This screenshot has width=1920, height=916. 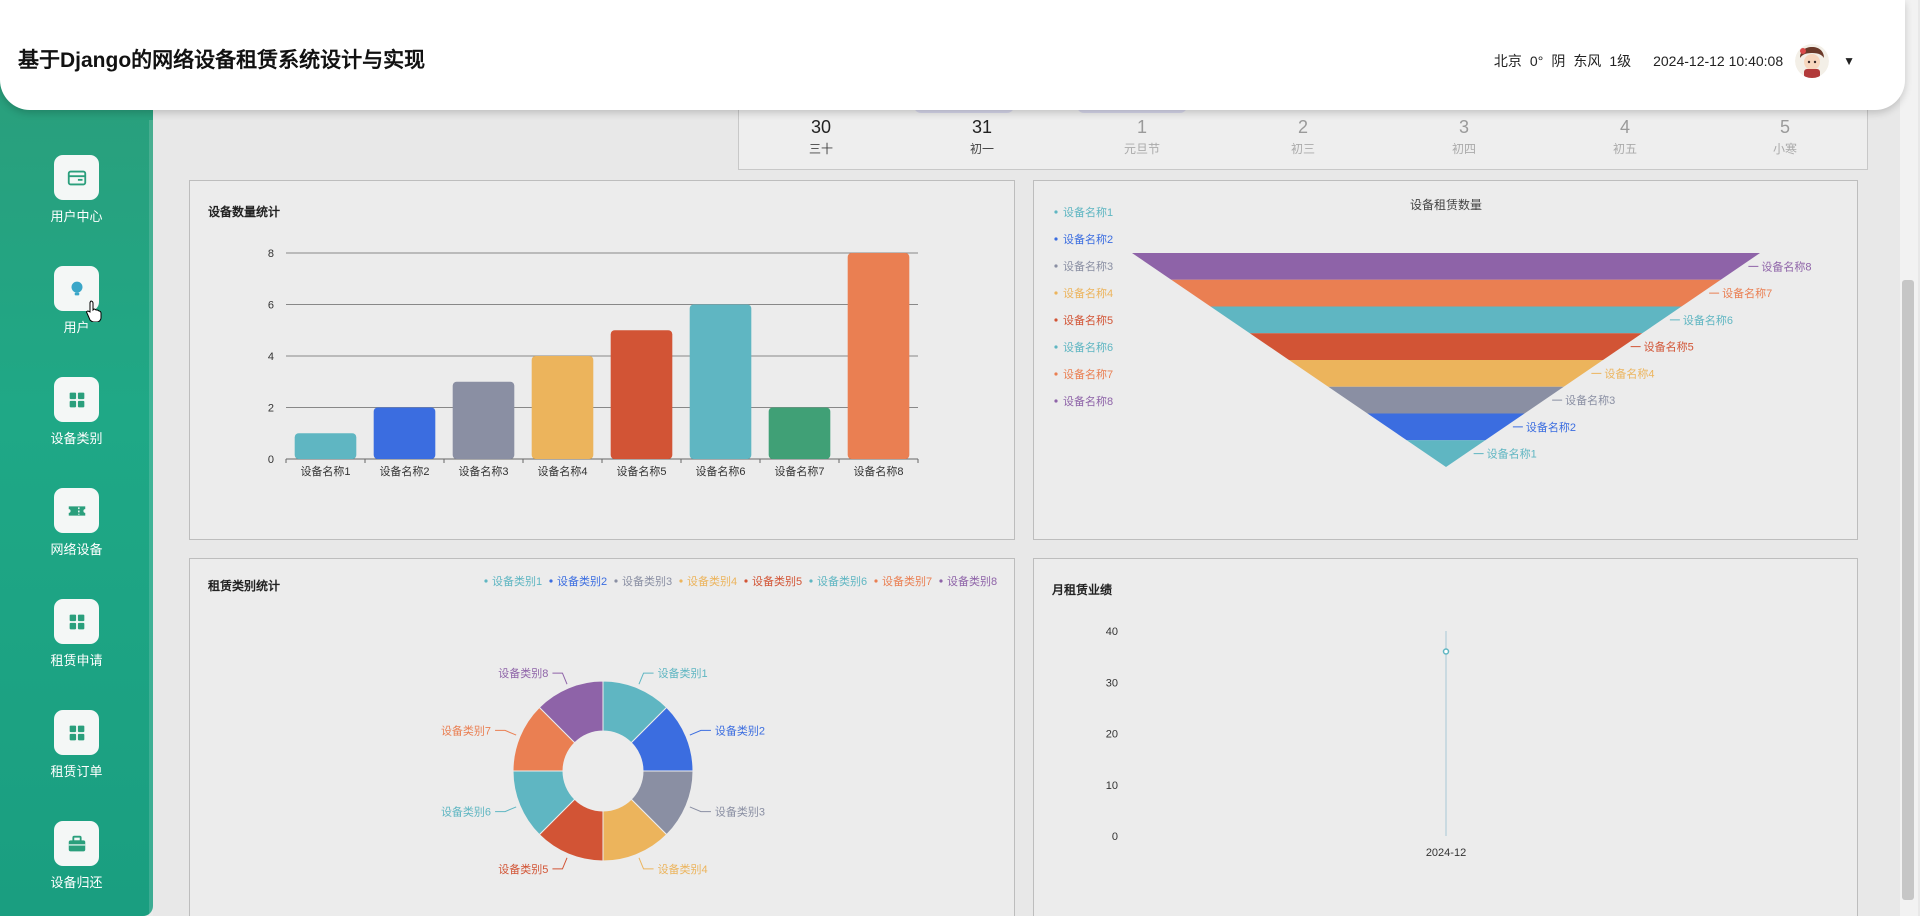 What do you see at coordinates (1088, 401) in the screenshot?
I see `legend-label: 设备名称8` at bounding box center [1088, 401].